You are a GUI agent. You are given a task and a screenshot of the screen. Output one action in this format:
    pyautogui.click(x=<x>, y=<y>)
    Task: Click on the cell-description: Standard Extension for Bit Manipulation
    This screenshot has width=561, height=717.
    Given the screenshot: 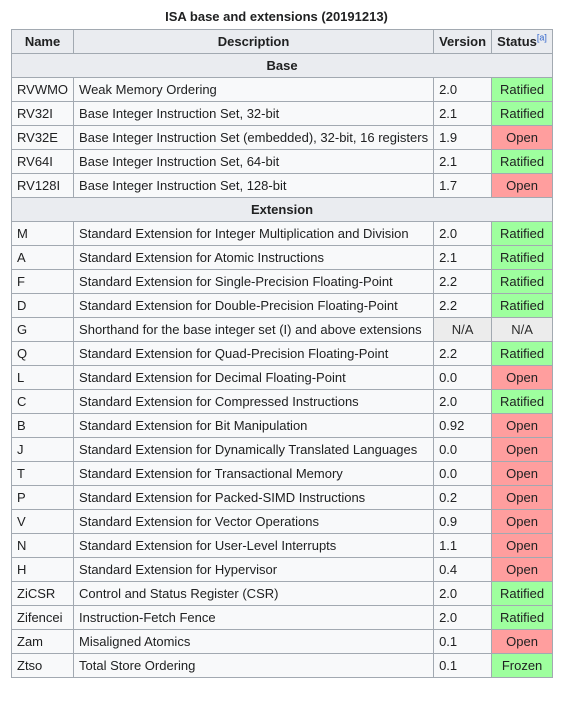 What is the action you would take?
    pyautogui.click(x=254, y=425)
    